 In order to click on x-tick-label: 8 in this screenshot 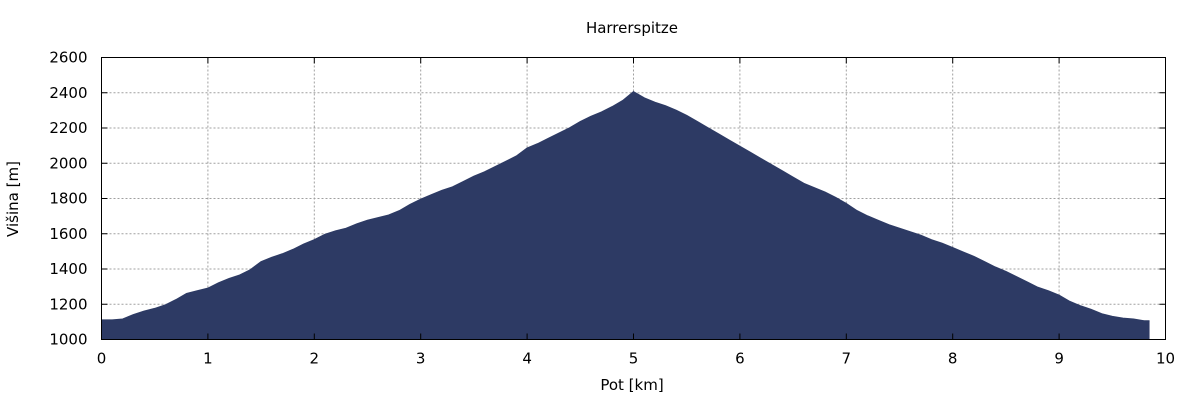, I will do `click(953, 359)`.